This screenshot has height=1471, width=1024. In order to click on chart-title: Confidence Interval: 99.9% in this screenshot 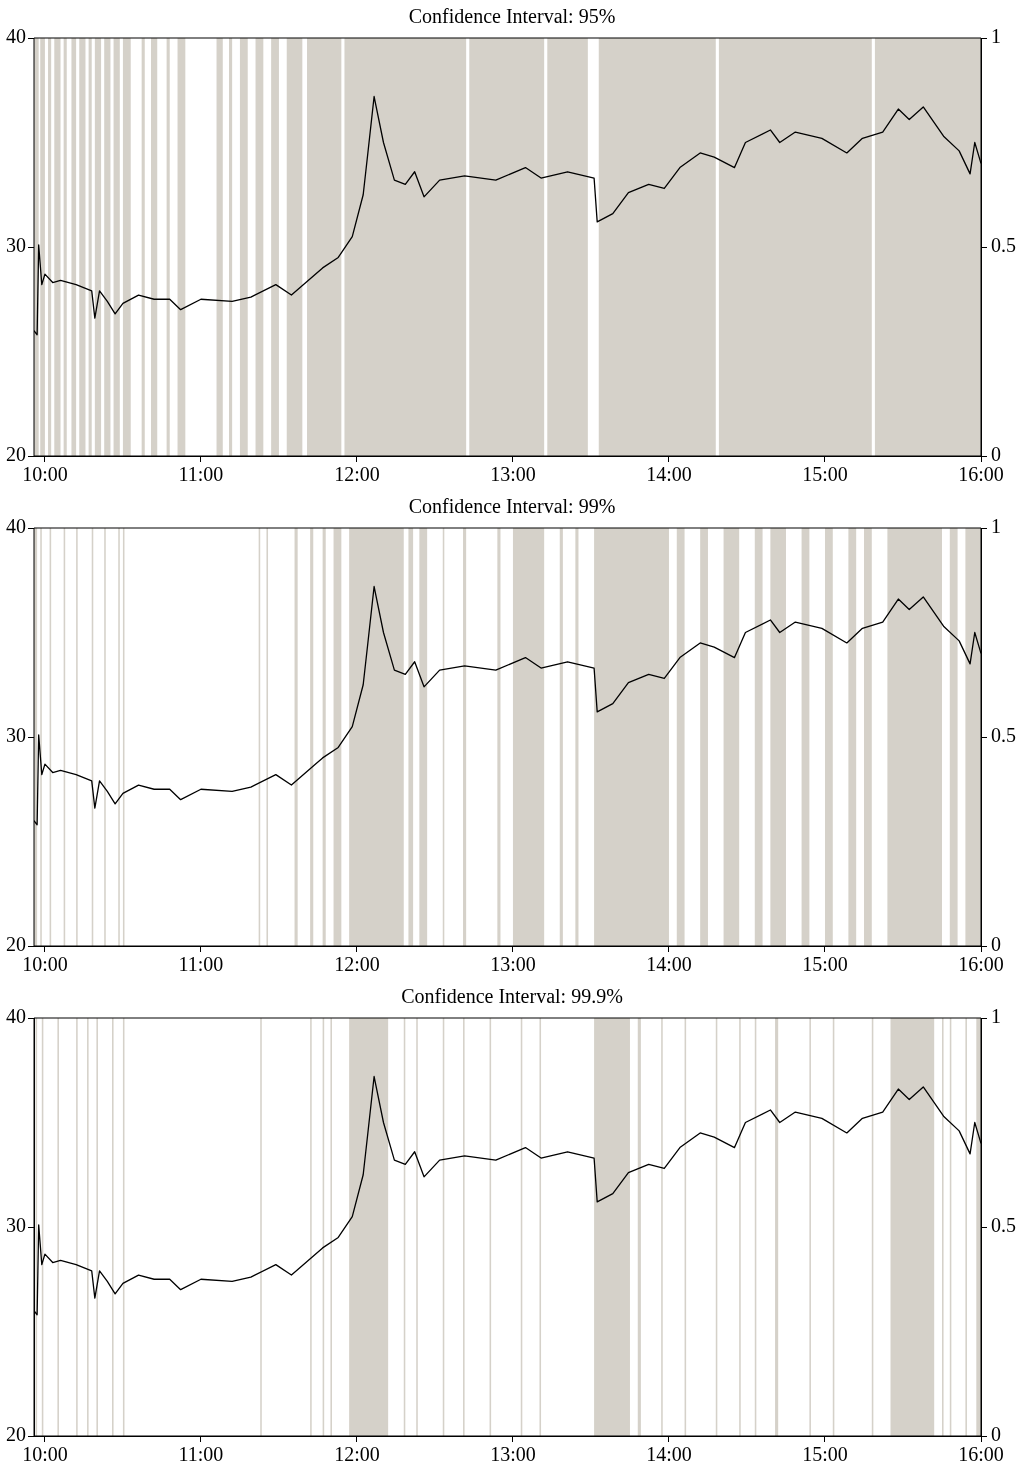, I will do `click(512, 996)`.